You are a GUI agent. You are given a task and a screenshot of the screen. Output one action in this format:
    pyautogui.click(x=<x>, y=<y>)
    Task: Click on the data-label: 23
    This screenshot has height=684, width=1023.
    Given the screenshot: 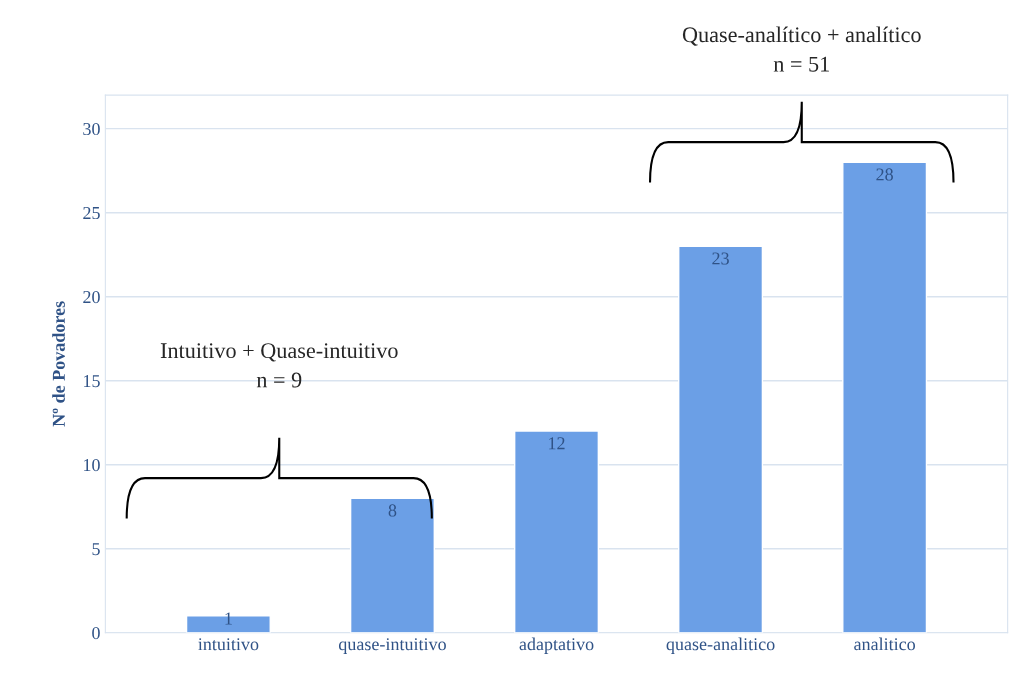 What is the action you would take?
    pyautogui.click(x=720, y=258)
    